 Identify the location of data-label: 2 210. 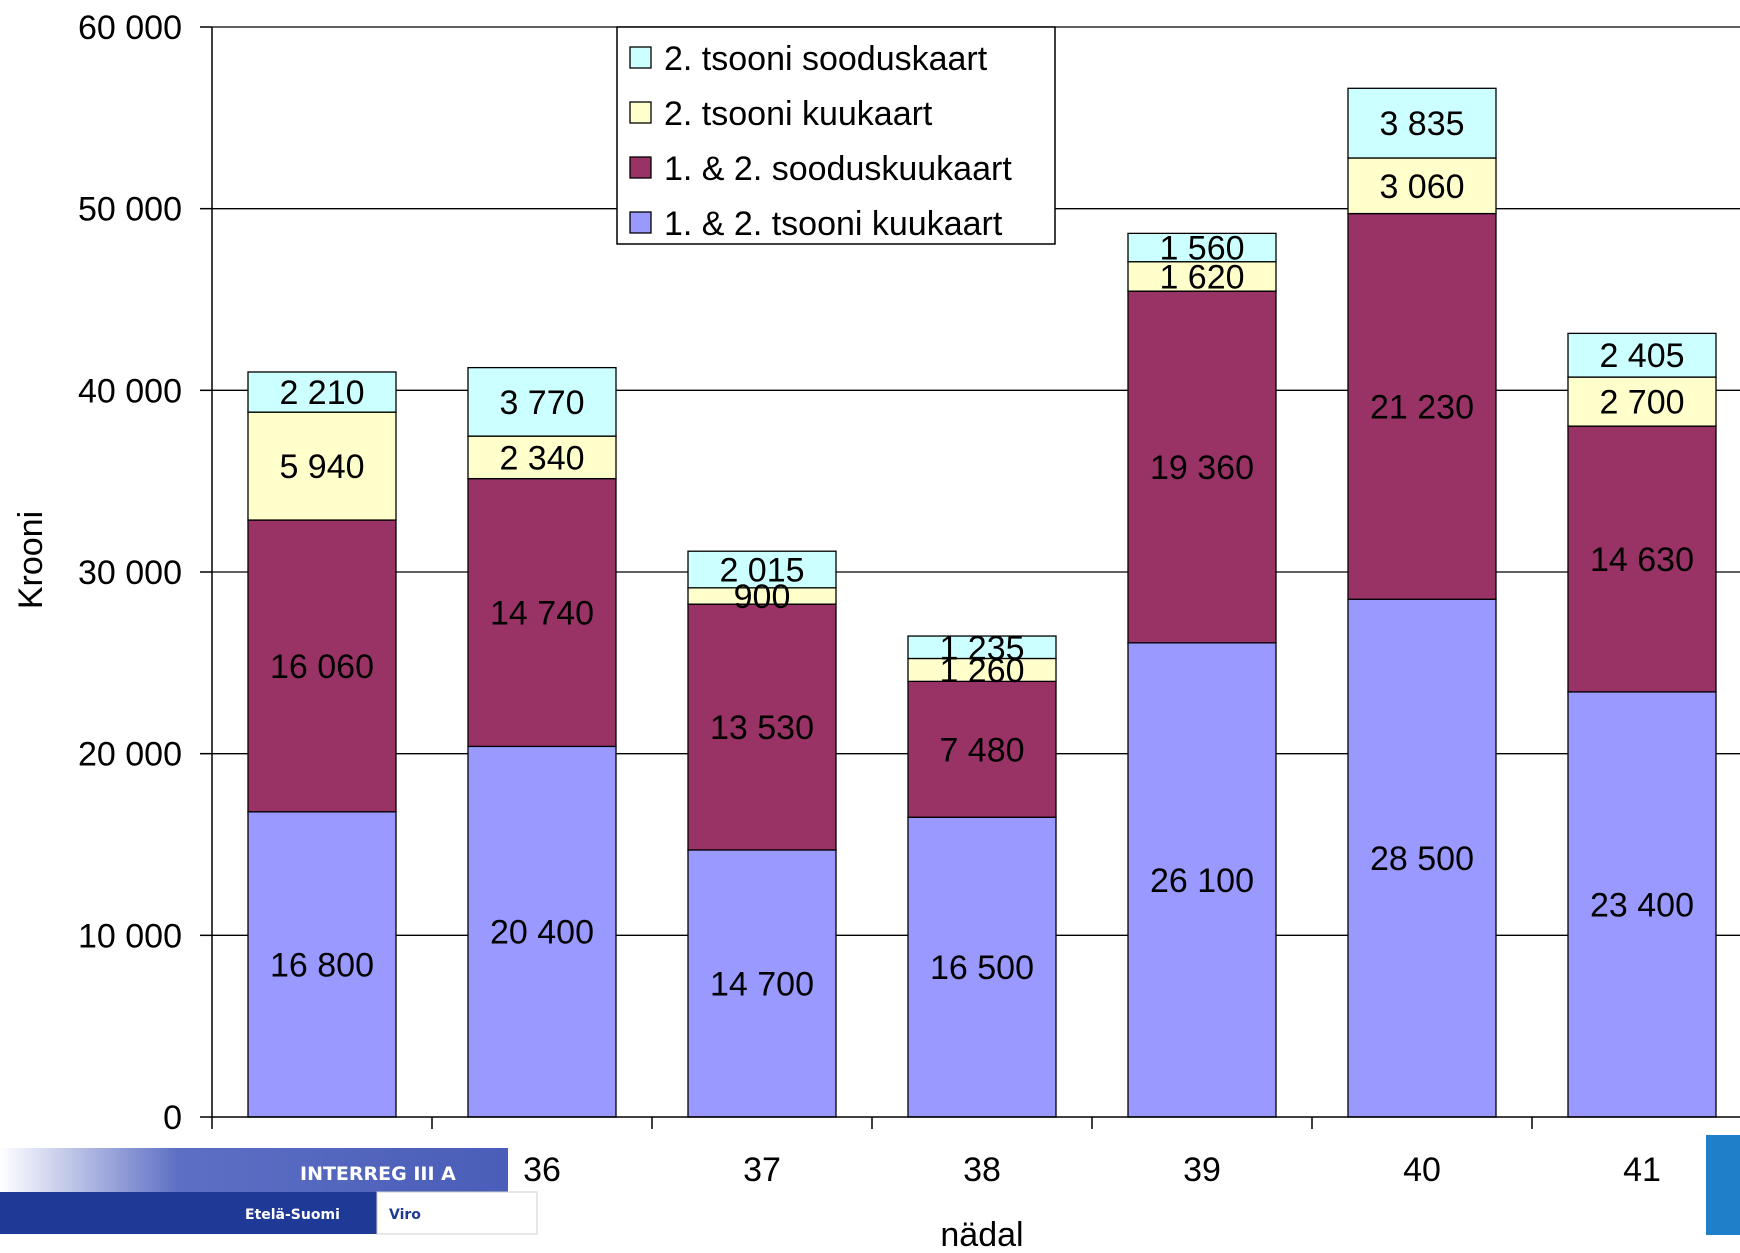
(321, 393).